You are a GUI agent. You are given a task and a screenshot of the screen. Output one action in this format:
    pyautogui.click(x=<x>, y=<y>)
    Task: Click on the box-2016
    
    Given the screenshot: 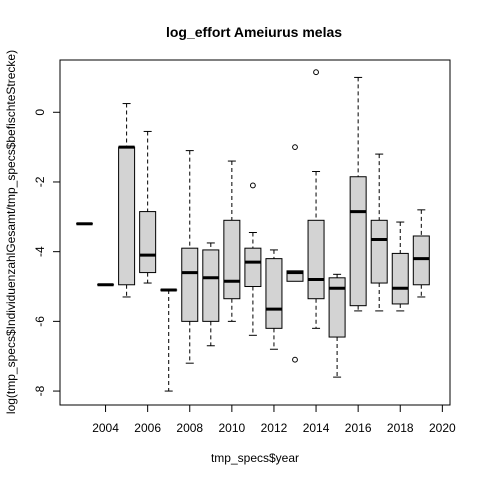 What is the action you would take?
    pyautogui.click(x=358, y=194)
    